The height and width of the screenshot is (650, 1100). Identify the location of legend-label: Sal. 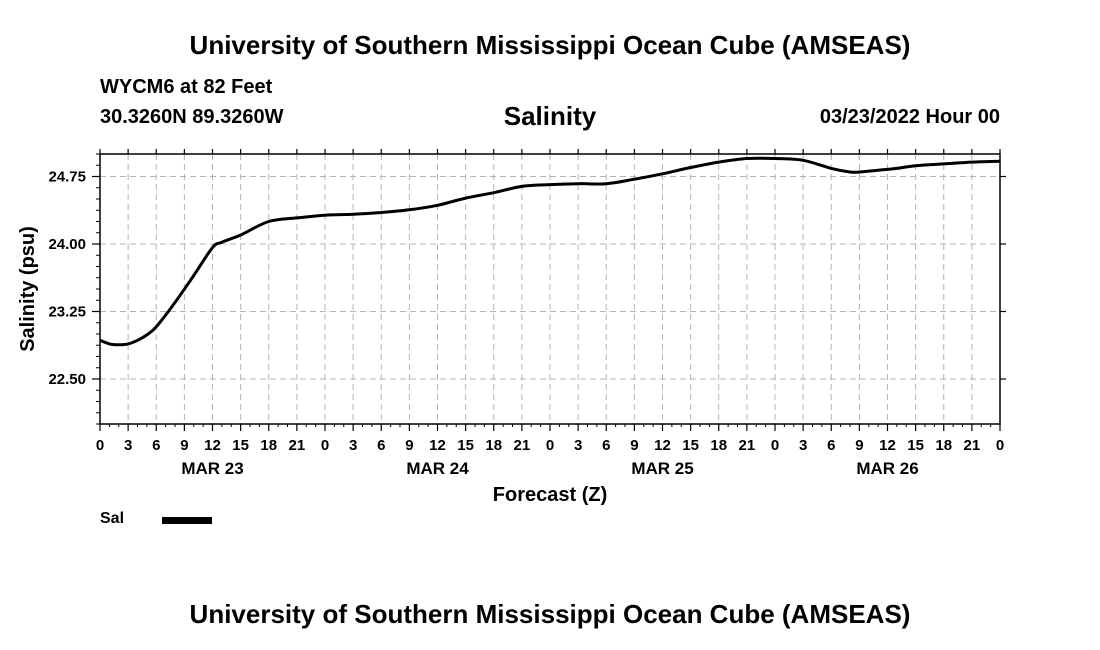
(112, 518).